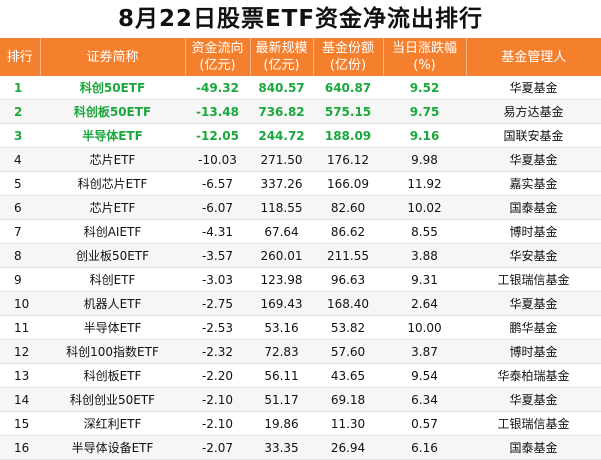 Image resolution: width=601 pixels, height=460 pixels. I want to click on manager-cell: 国泰基金, so click(533, 447).